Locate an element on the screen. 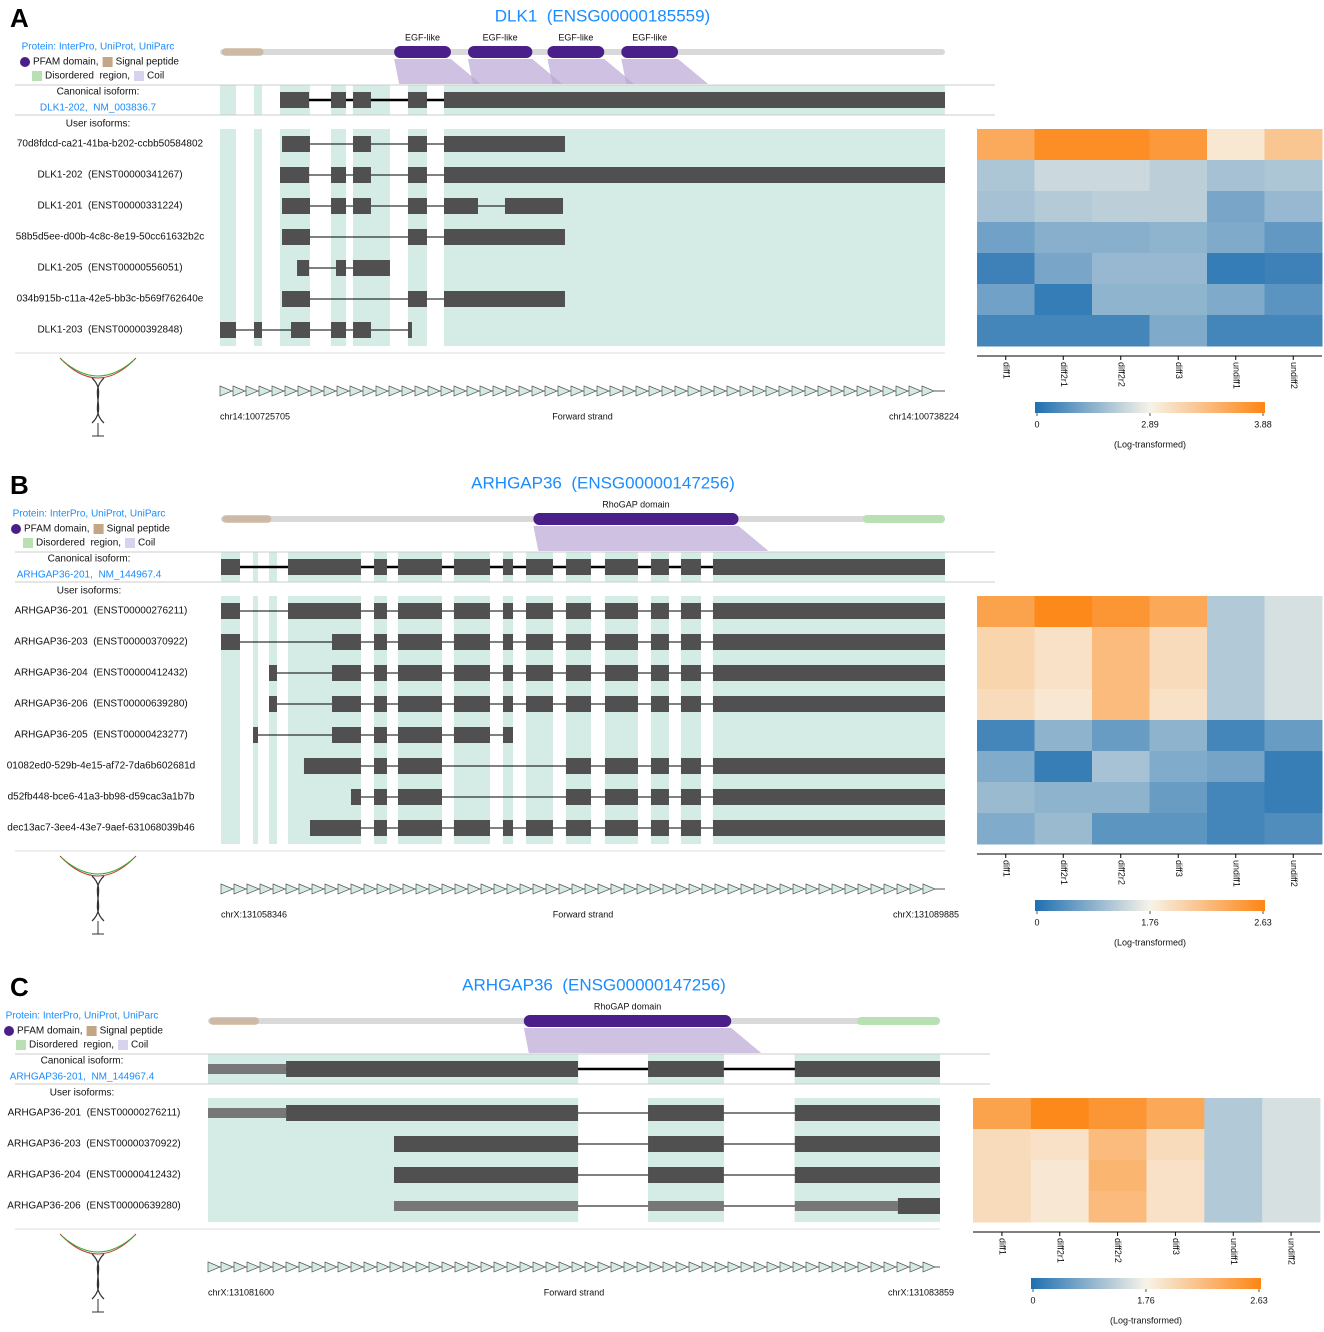 The height and width of the screenshot is (1332, 1324). noncoding-exon is located at coordinates (247, 1113).